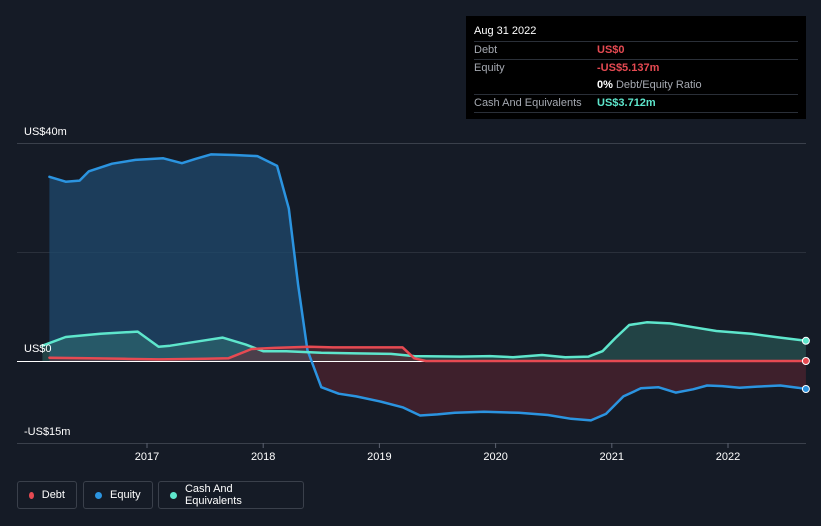 Image resolution: width=821 pixels, height=526 pixels. Describe the element at coordinates (213, 495) in the screenshot. I see `legend-cash-label: Cash And Equivalents` at that location.